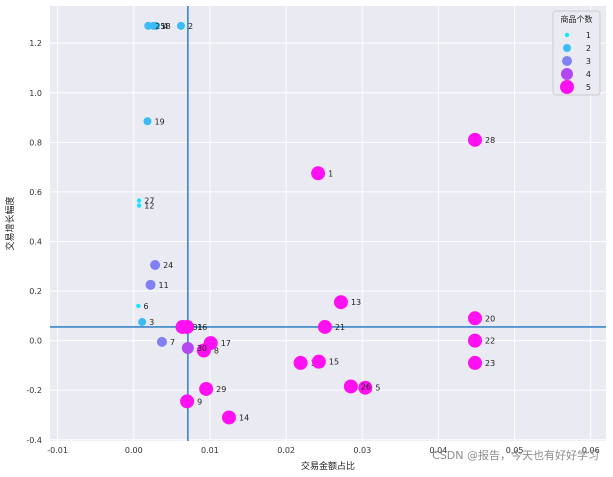 The height and width of the screenshot is (477, 613). I want to click on x-tick-label: 0.01, so click(210, 450).